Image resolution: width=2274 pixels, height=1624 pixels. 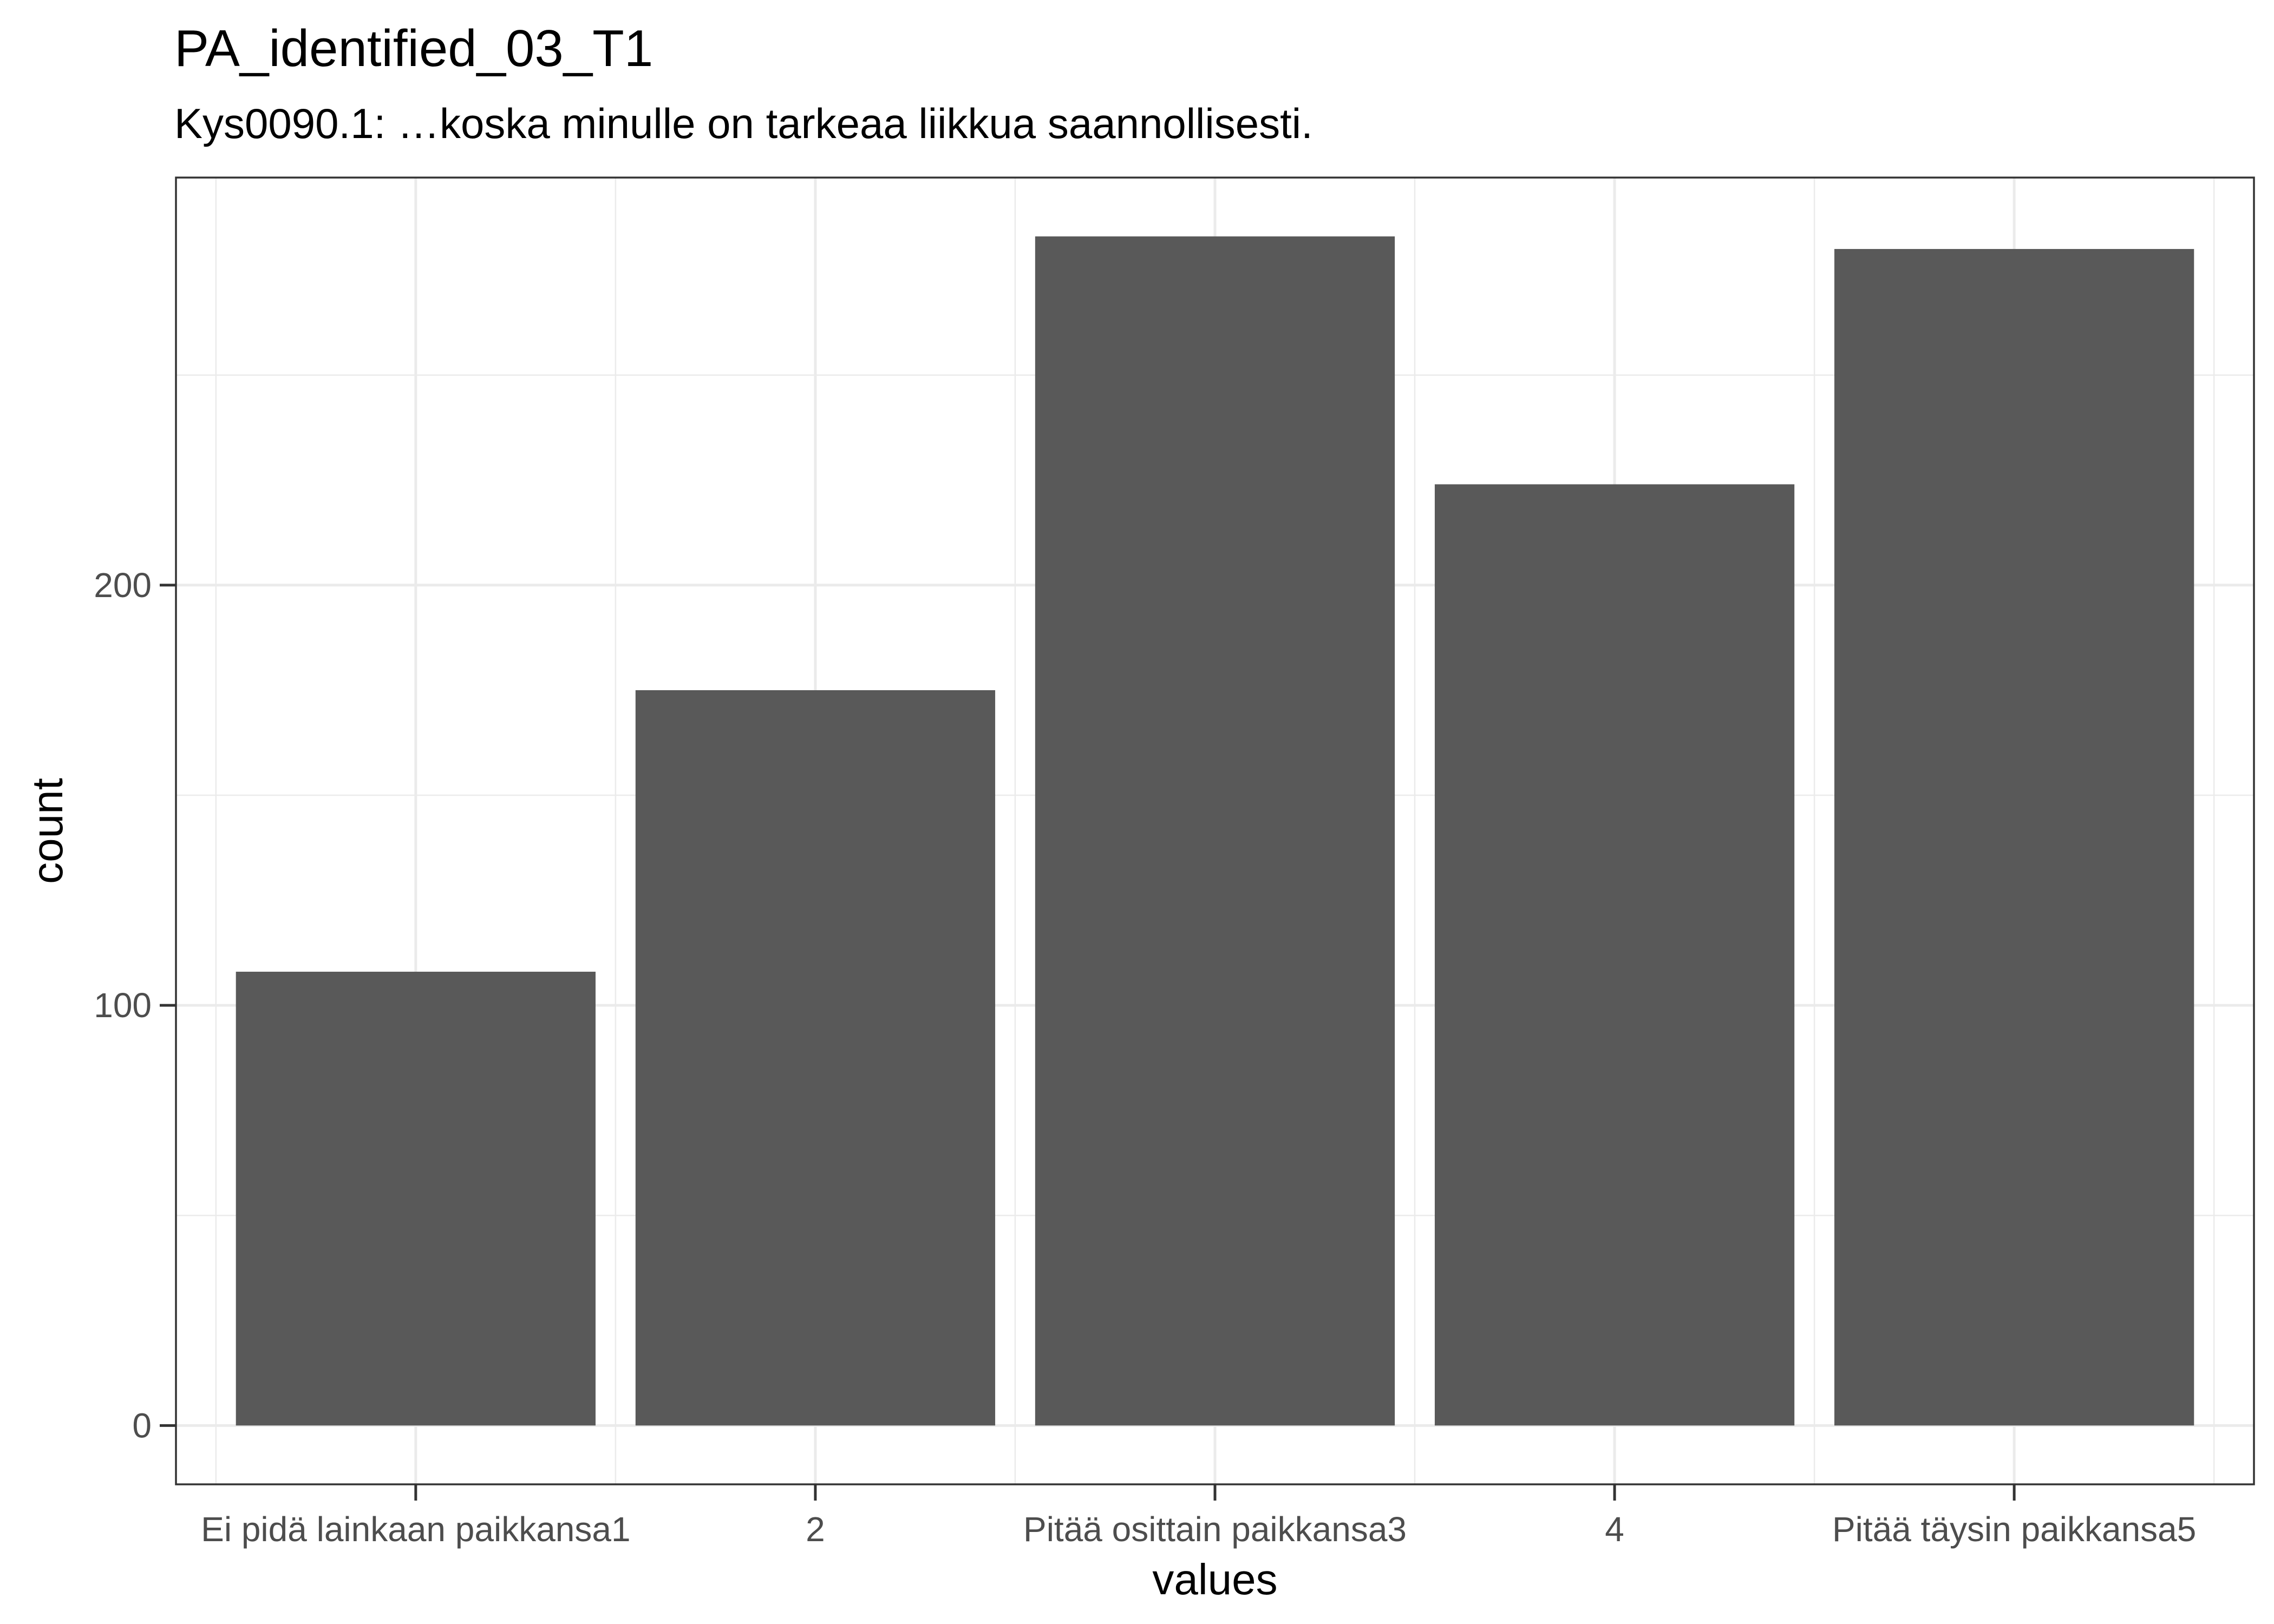 I want to click on x-tick-label: Pitää osittain paikkansa3, so click(x=1215, y=1529).